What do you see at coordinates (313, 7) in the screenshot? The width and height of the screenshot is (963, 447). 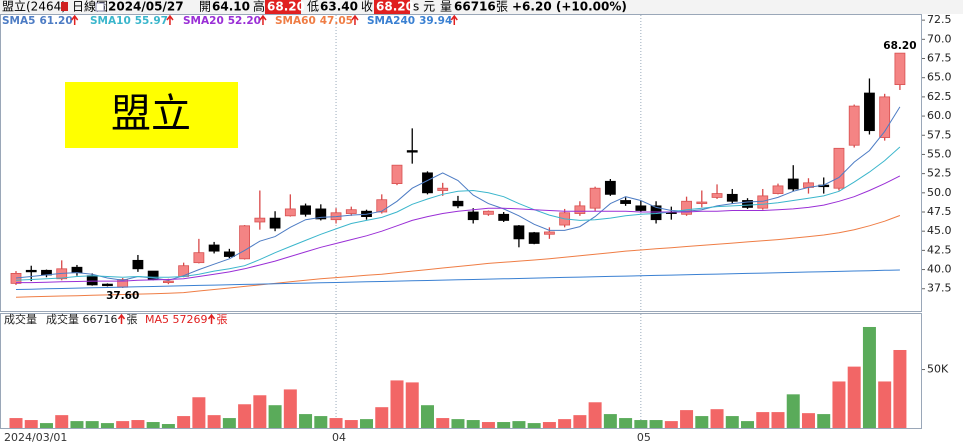 I see `low-label: 低` at bounding box center [313, 7].